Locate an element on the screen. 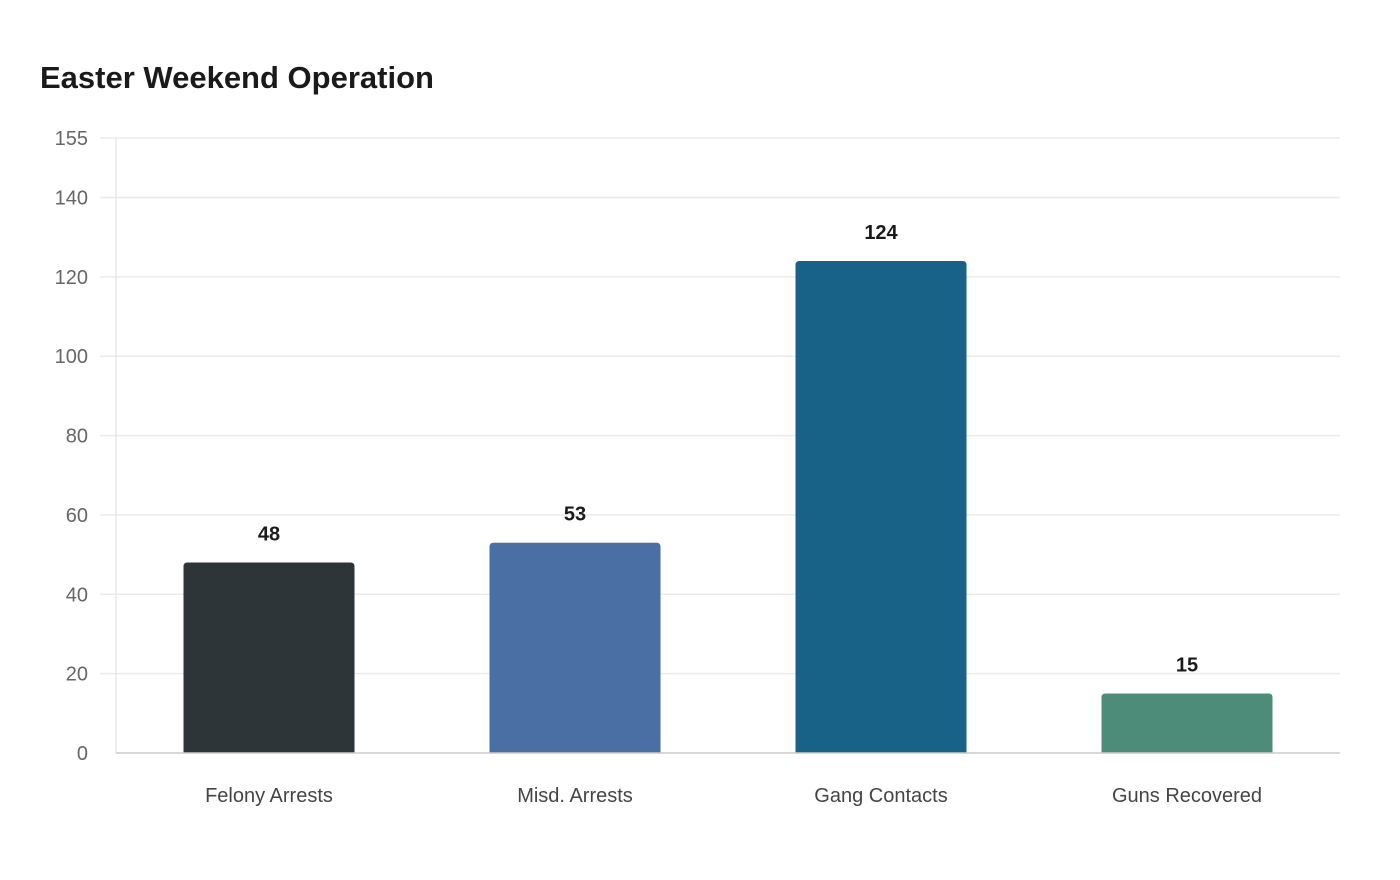  x-tick-label: Gang Contacts is located at coordinates (880, 796).